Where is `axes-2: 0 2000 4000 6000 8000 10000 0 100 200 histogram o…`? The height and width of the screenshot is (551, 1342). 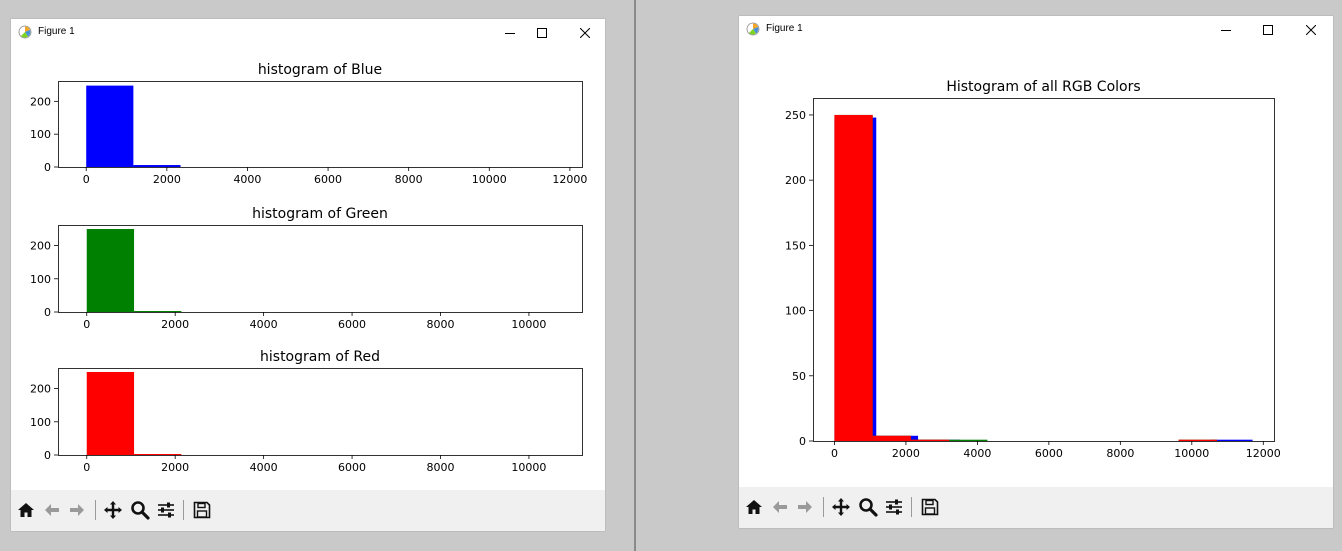 axes-2: 0 2000 4000 6000 8000 10000 0 100 200 histogram o… is located at coordinates (306, 411).